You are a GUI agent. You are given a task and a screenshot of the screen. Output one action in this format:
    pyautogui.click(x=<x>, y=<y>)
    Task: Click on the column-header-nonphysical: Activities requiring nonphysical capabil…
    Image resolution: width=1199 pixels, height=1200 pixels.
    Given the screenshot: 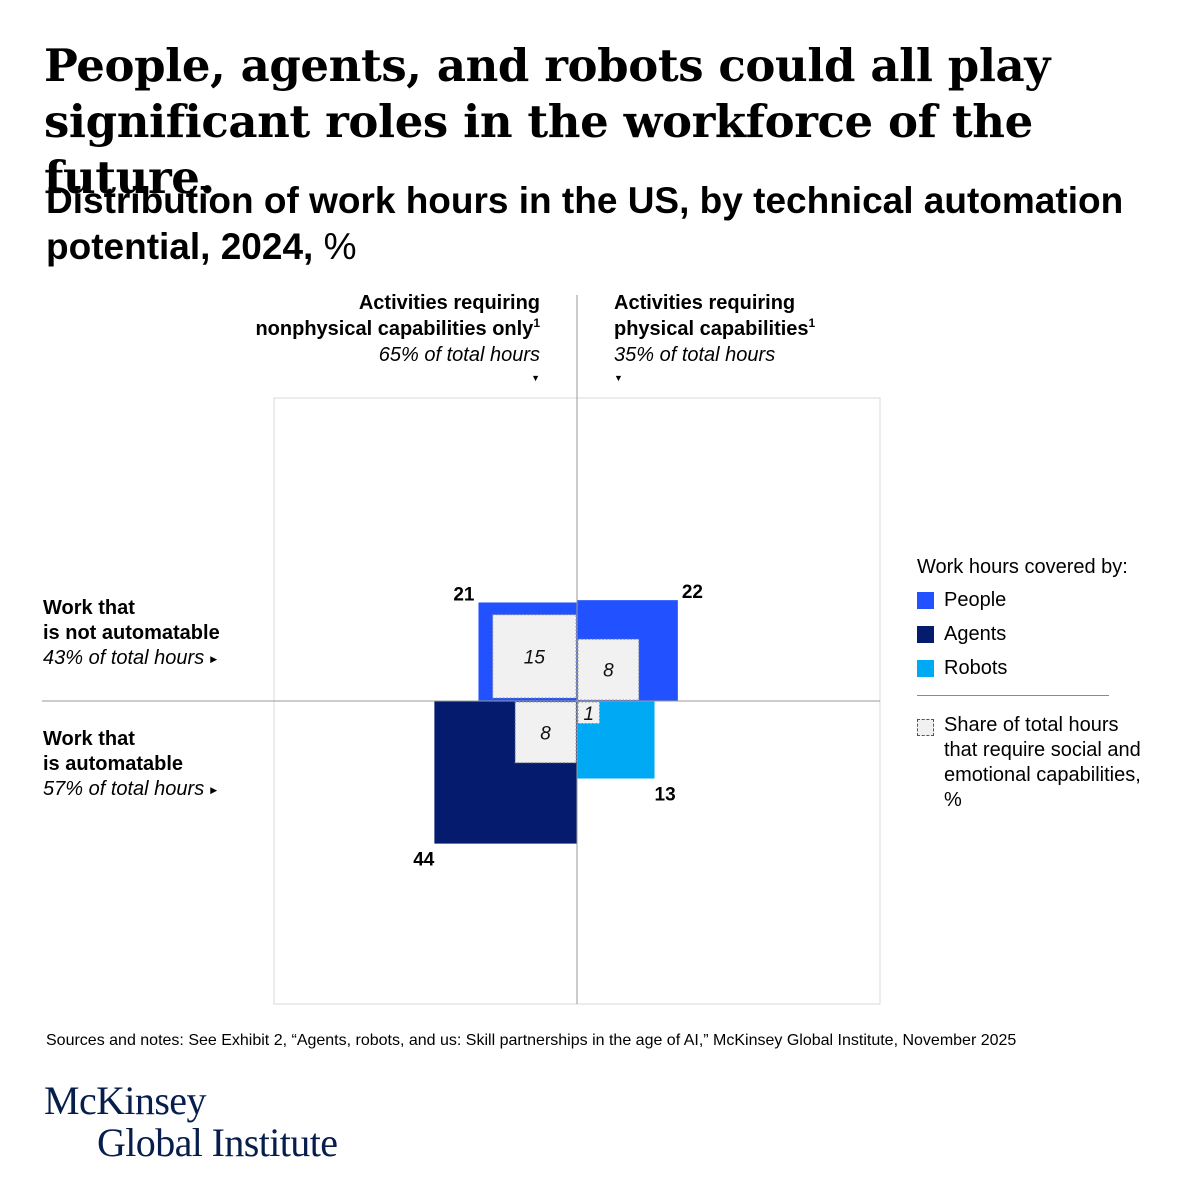 What is the action you would take?
    pyautogui.click(x=390, y=339)
    